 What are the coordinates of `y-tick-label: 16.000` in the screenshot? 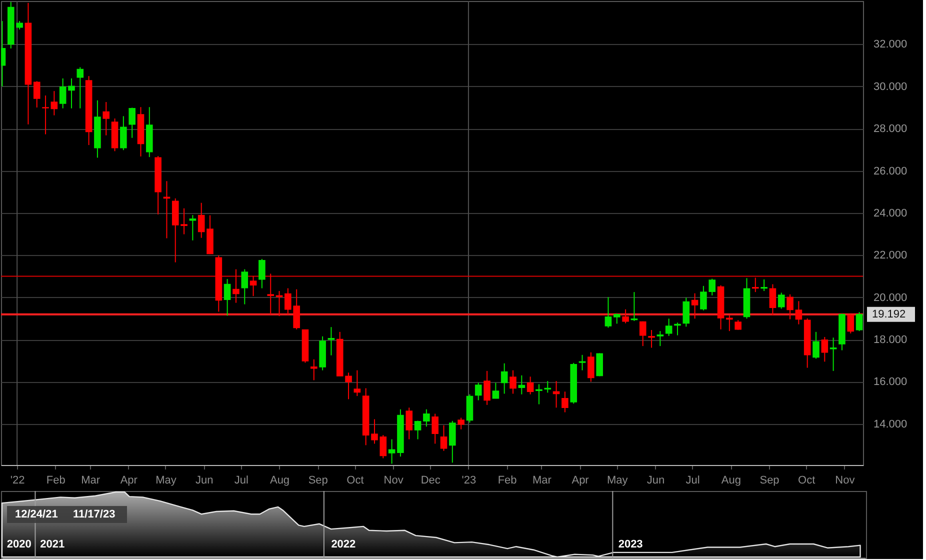 It's located at (891, 382).